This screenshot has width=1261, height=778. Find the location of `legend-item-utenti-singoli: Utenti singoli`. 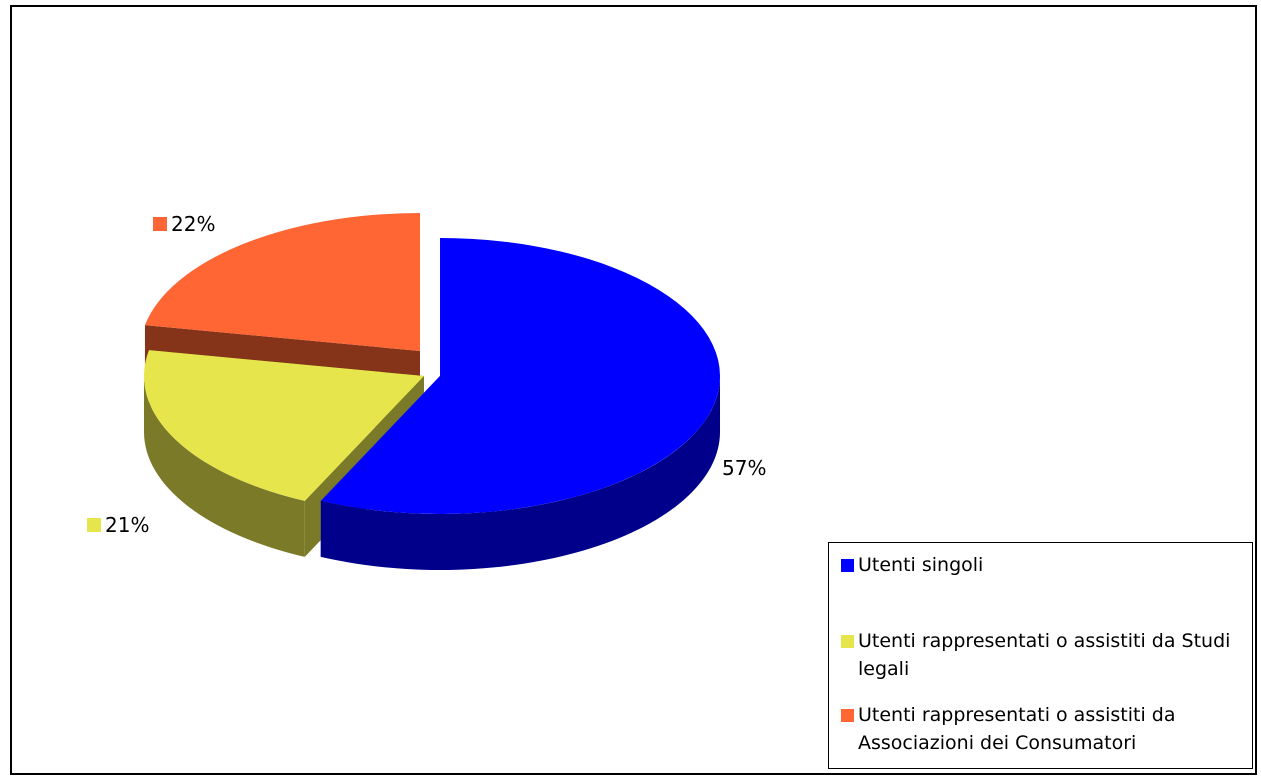

legend-item-utenti-singoli: Utenti singoli is located at coordinates (912, 565).